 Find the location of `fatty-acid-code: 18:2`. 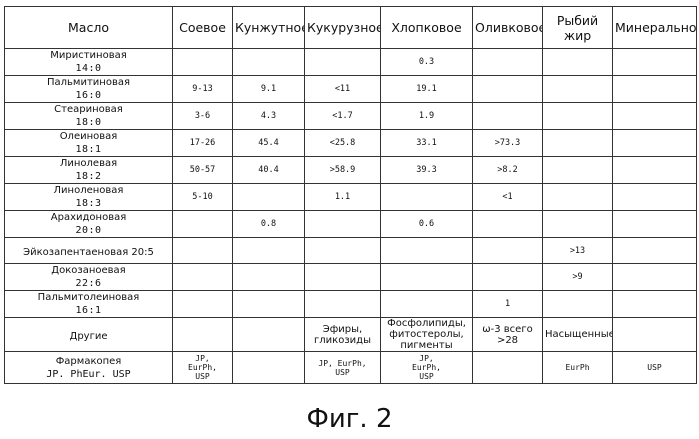

fatty-acid-code: 18:2 is located at coordinates (88, 176).